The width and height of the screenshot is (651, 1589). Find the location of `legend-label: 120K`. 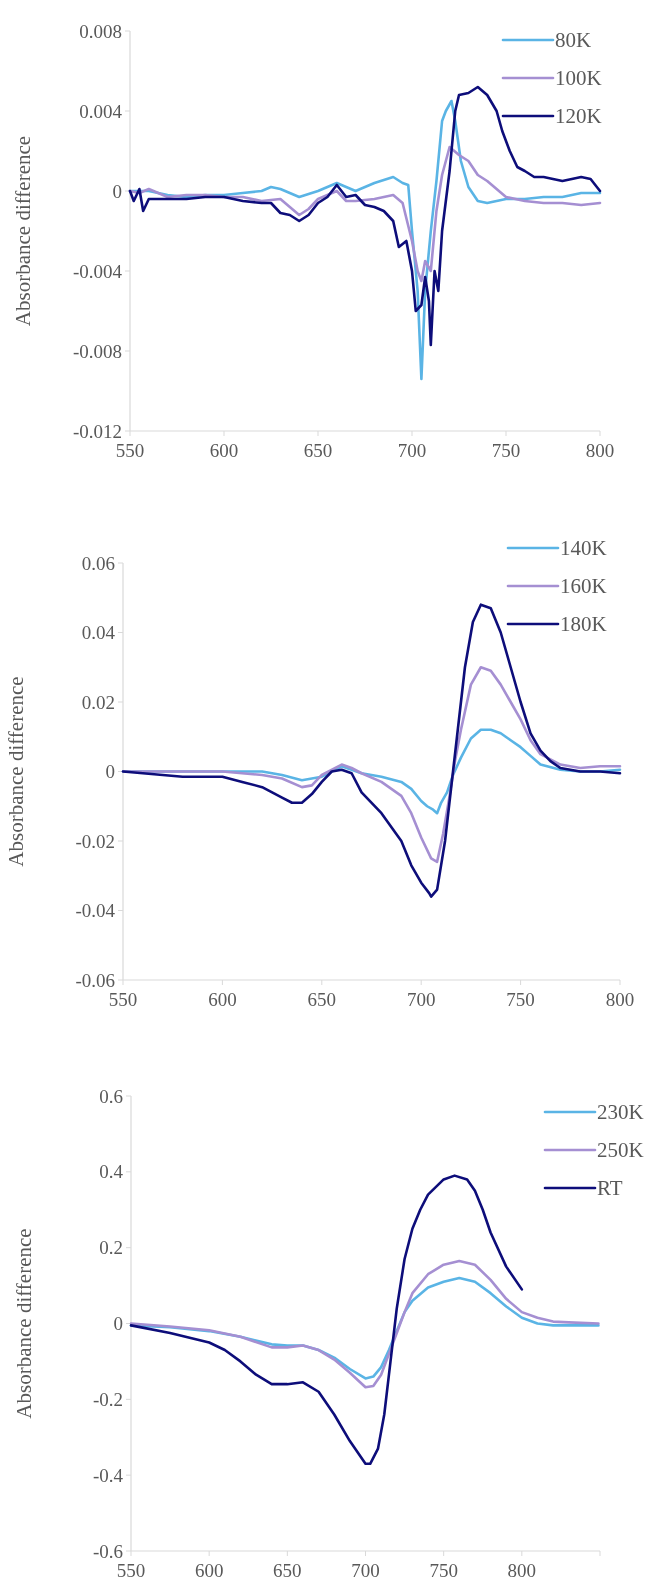

legend-label: 120K is located at coordinates (578, 116).